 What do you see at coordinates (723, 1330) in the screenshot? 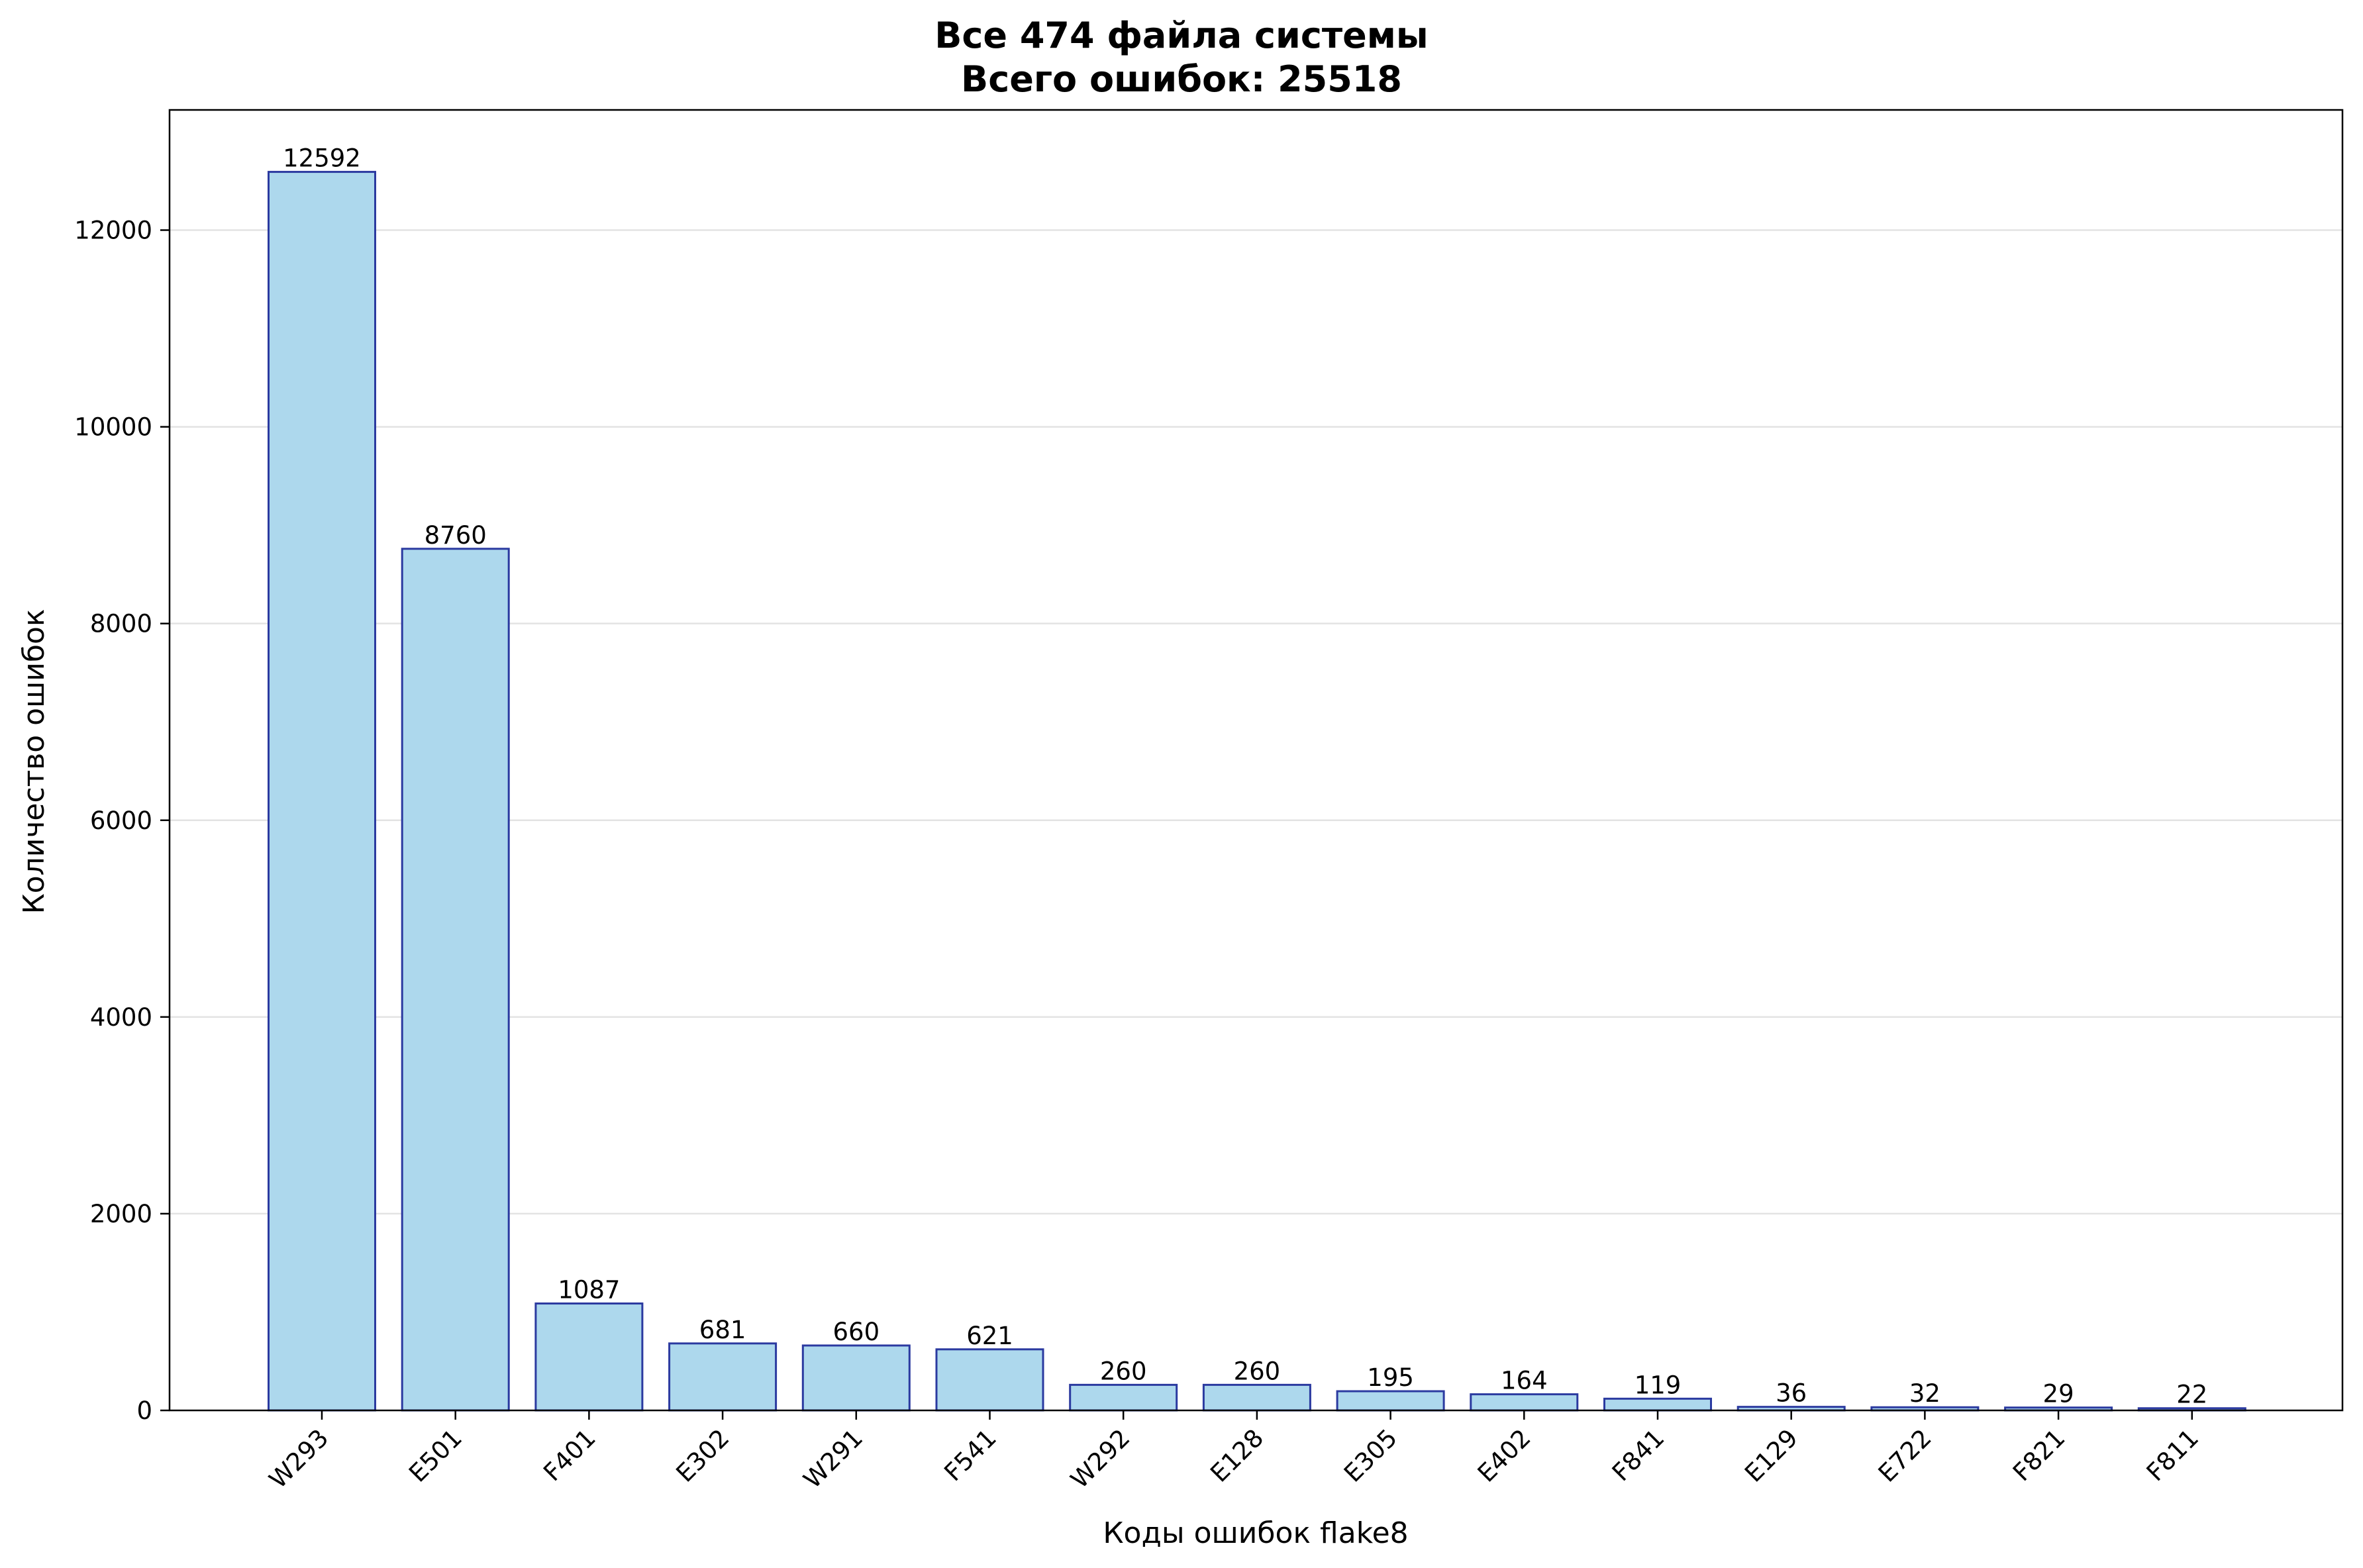
I see `bar-value-label: 681` at bounding box center [723, 1330].